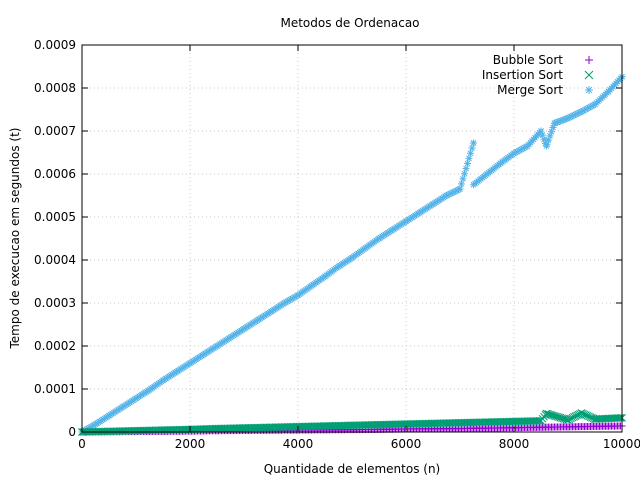 Image resolution: width=640 pixels, height=480 pixels. Describe the element at coordinates (55, 45) in the screenshot. I see `y-tick-label: 0.0009` at that location.